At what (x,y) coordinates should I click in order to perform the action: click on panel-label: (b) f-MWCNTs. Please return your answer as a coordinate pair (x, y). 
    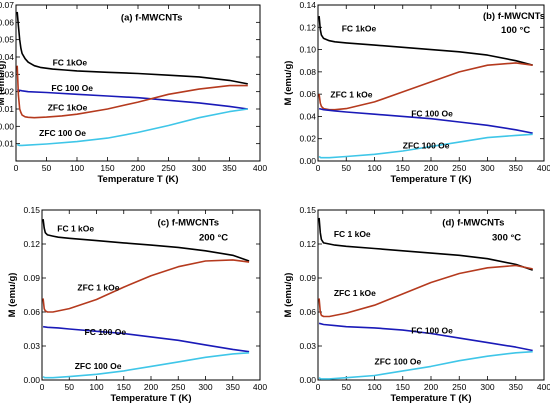
    Looking at the image, I should click on (514, 16).